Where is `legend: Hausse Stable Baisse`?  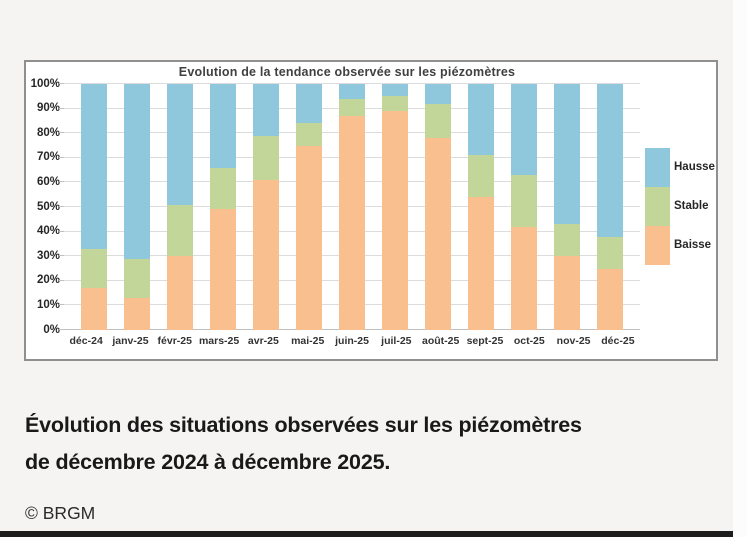 legend: Hausse Stable Baisse is located at coordinates (681, 206).